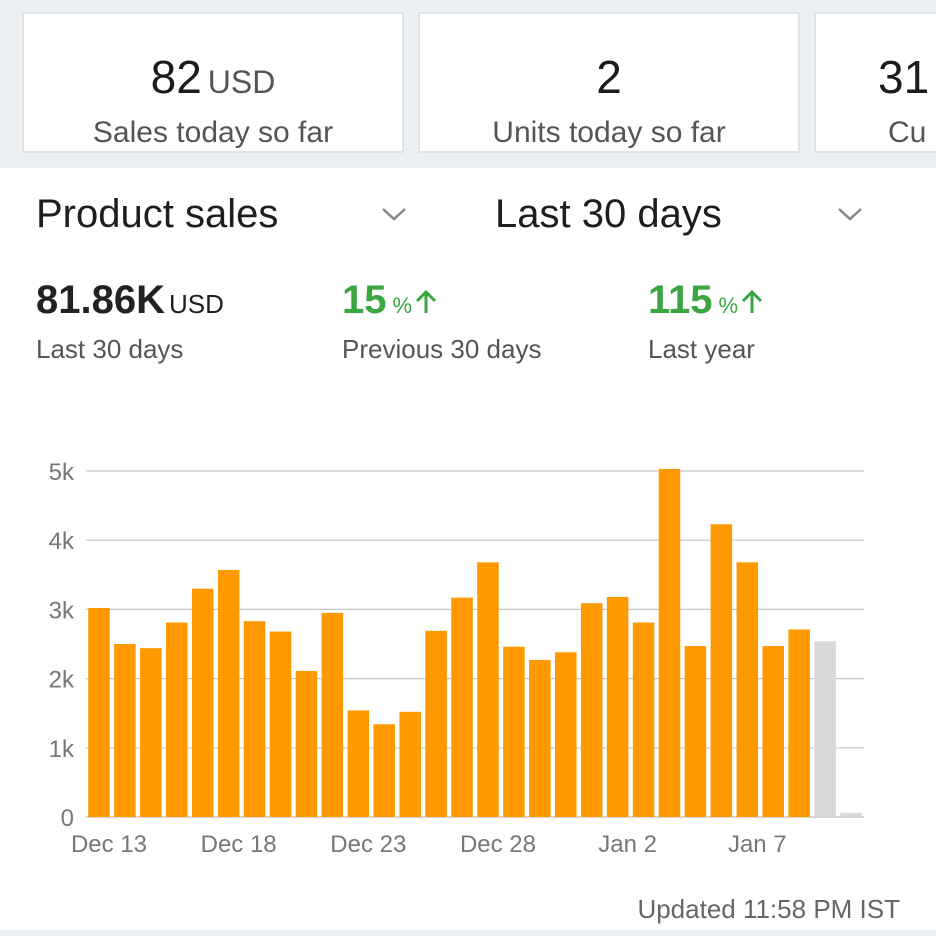  Describe the element at coordinates (468, 933) in the screenshot. I see `bottom-divider` at that location.